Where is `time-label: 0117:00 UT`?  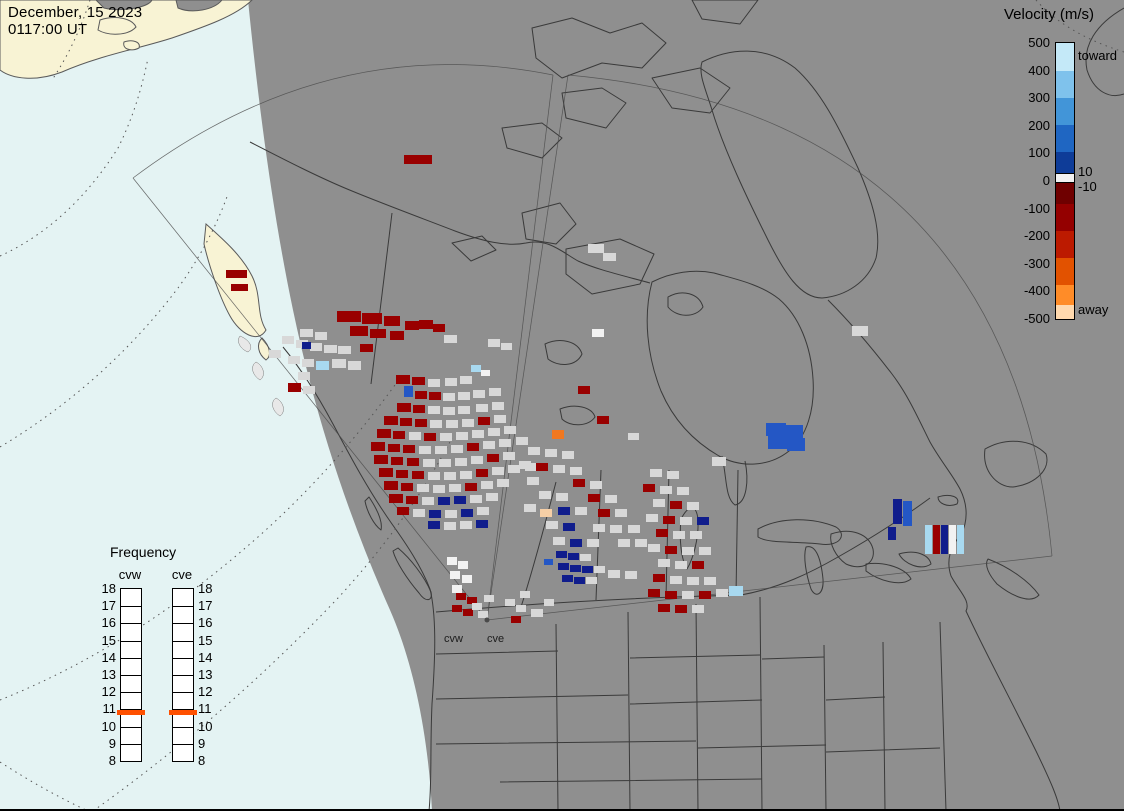 time-label: 0117:00 UT is located at coordinates (48, 29).